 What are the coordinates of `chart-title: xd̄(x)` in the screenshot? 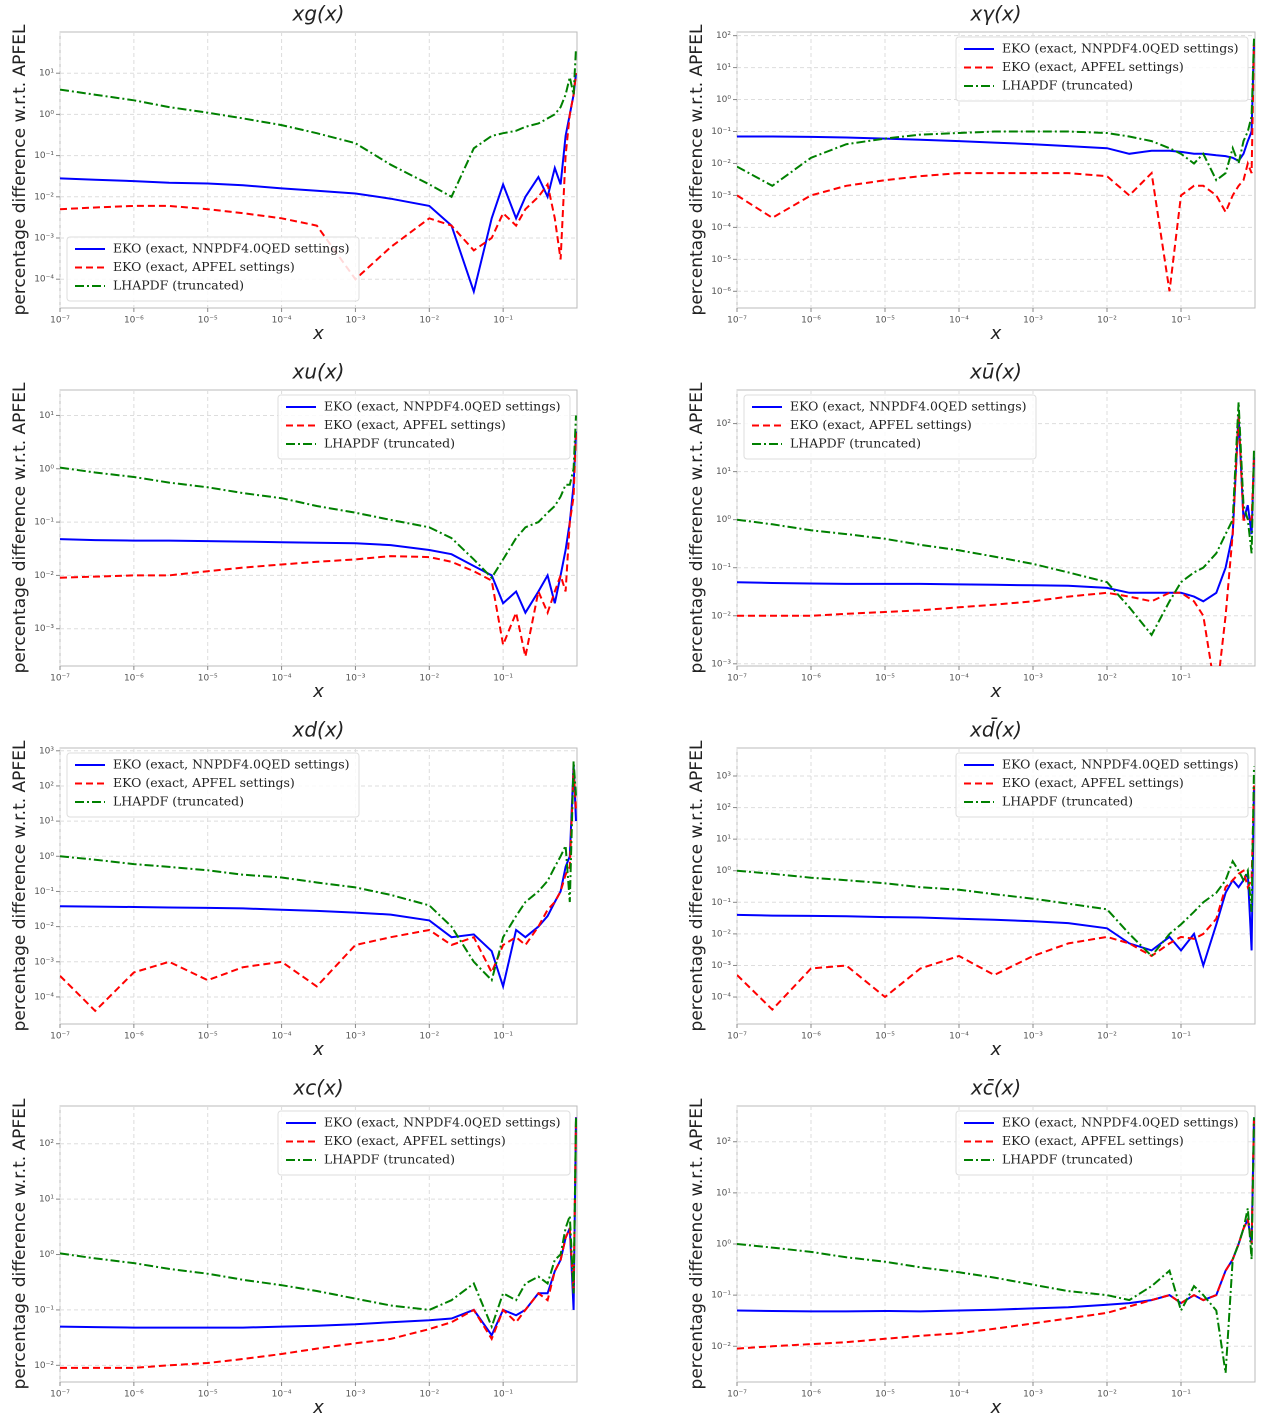 It's located at (995, 729).